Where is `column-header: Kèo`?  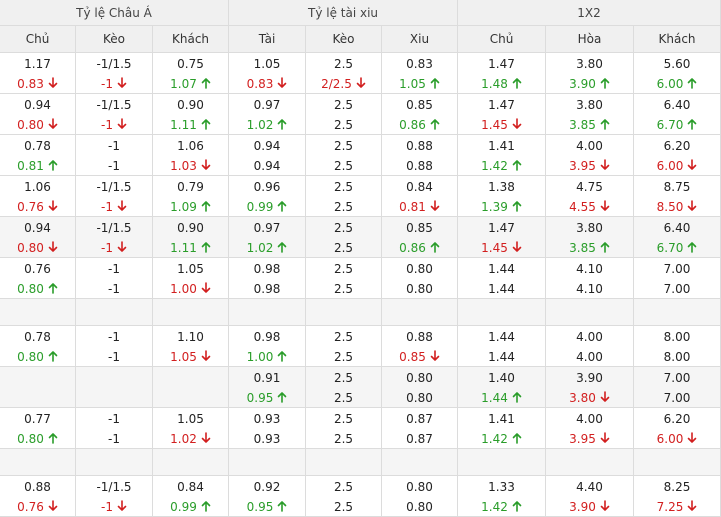 column-header: Kèo is located at coordinates (114, 39).